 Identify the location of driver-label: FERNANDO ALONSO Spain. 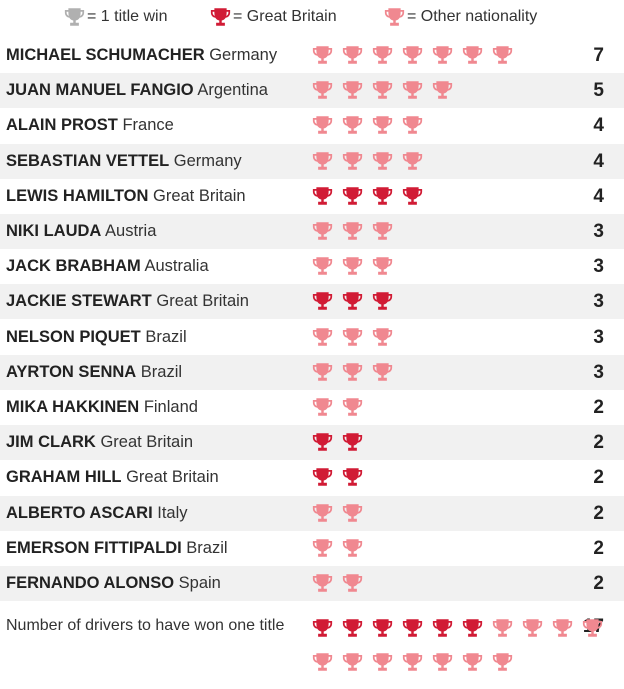
(113, 583).